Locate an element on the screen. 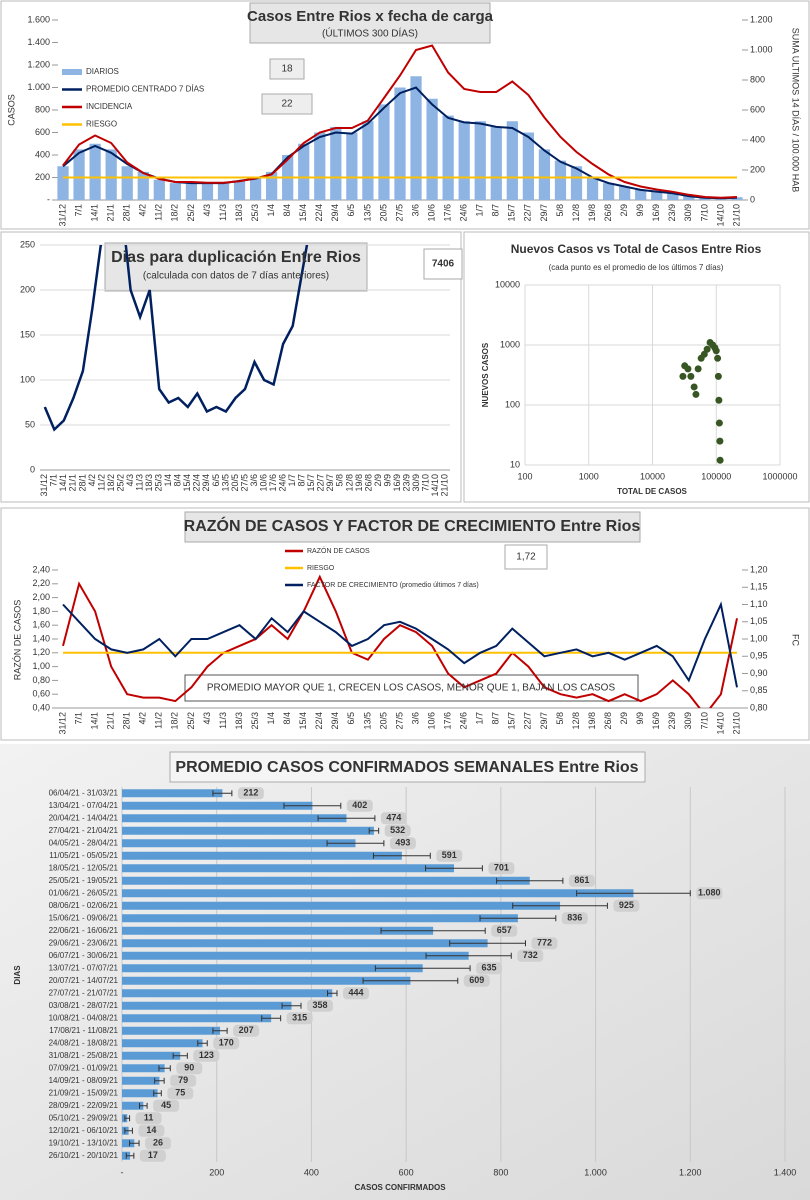 The height and width of the screenshot is (1200, 810). y-tick-label: - is located at coordinates (48, 199).